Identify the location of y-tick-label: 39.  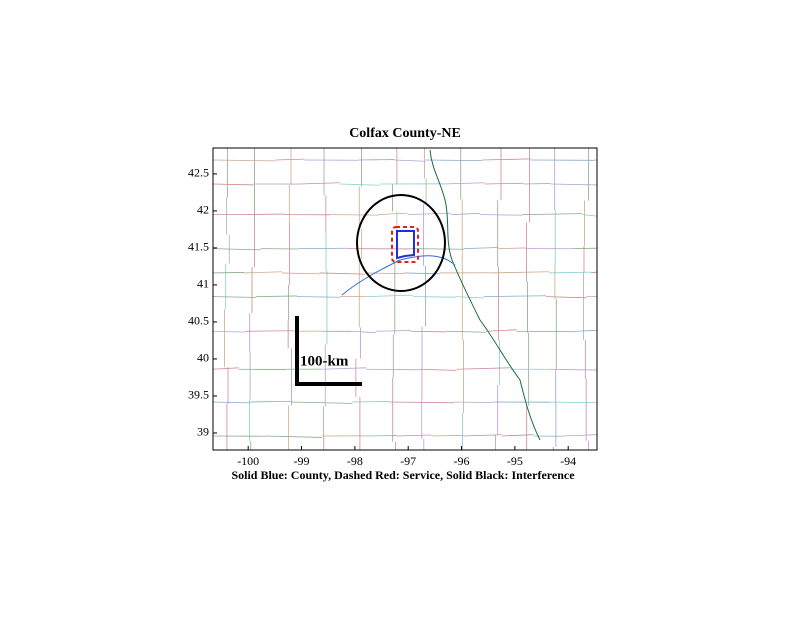
(203, 432).